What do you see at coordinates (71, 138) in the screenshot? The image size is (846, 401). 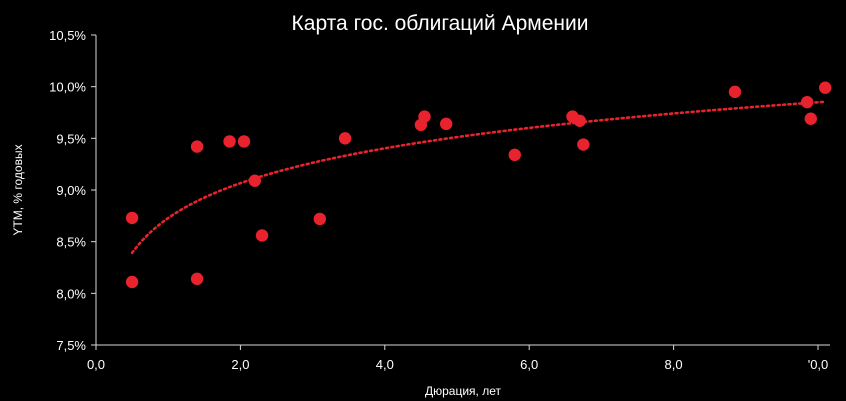 I see `y-tick-label: 9,5%` at bounding box center [71, 138].